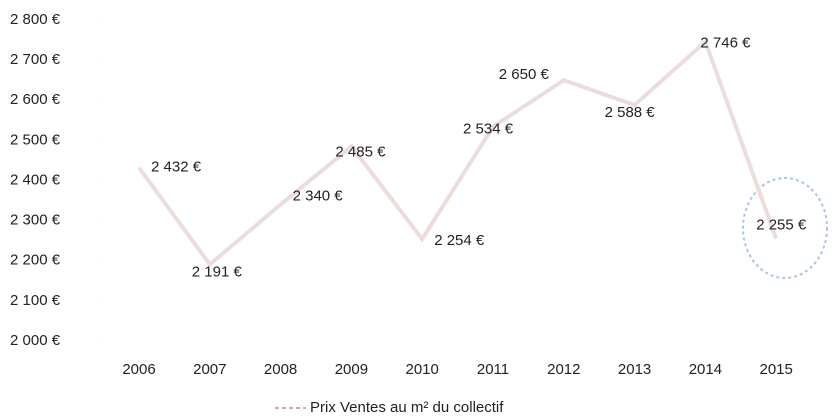  I want to click on x-tick-label: 2007, so click(209, 369).